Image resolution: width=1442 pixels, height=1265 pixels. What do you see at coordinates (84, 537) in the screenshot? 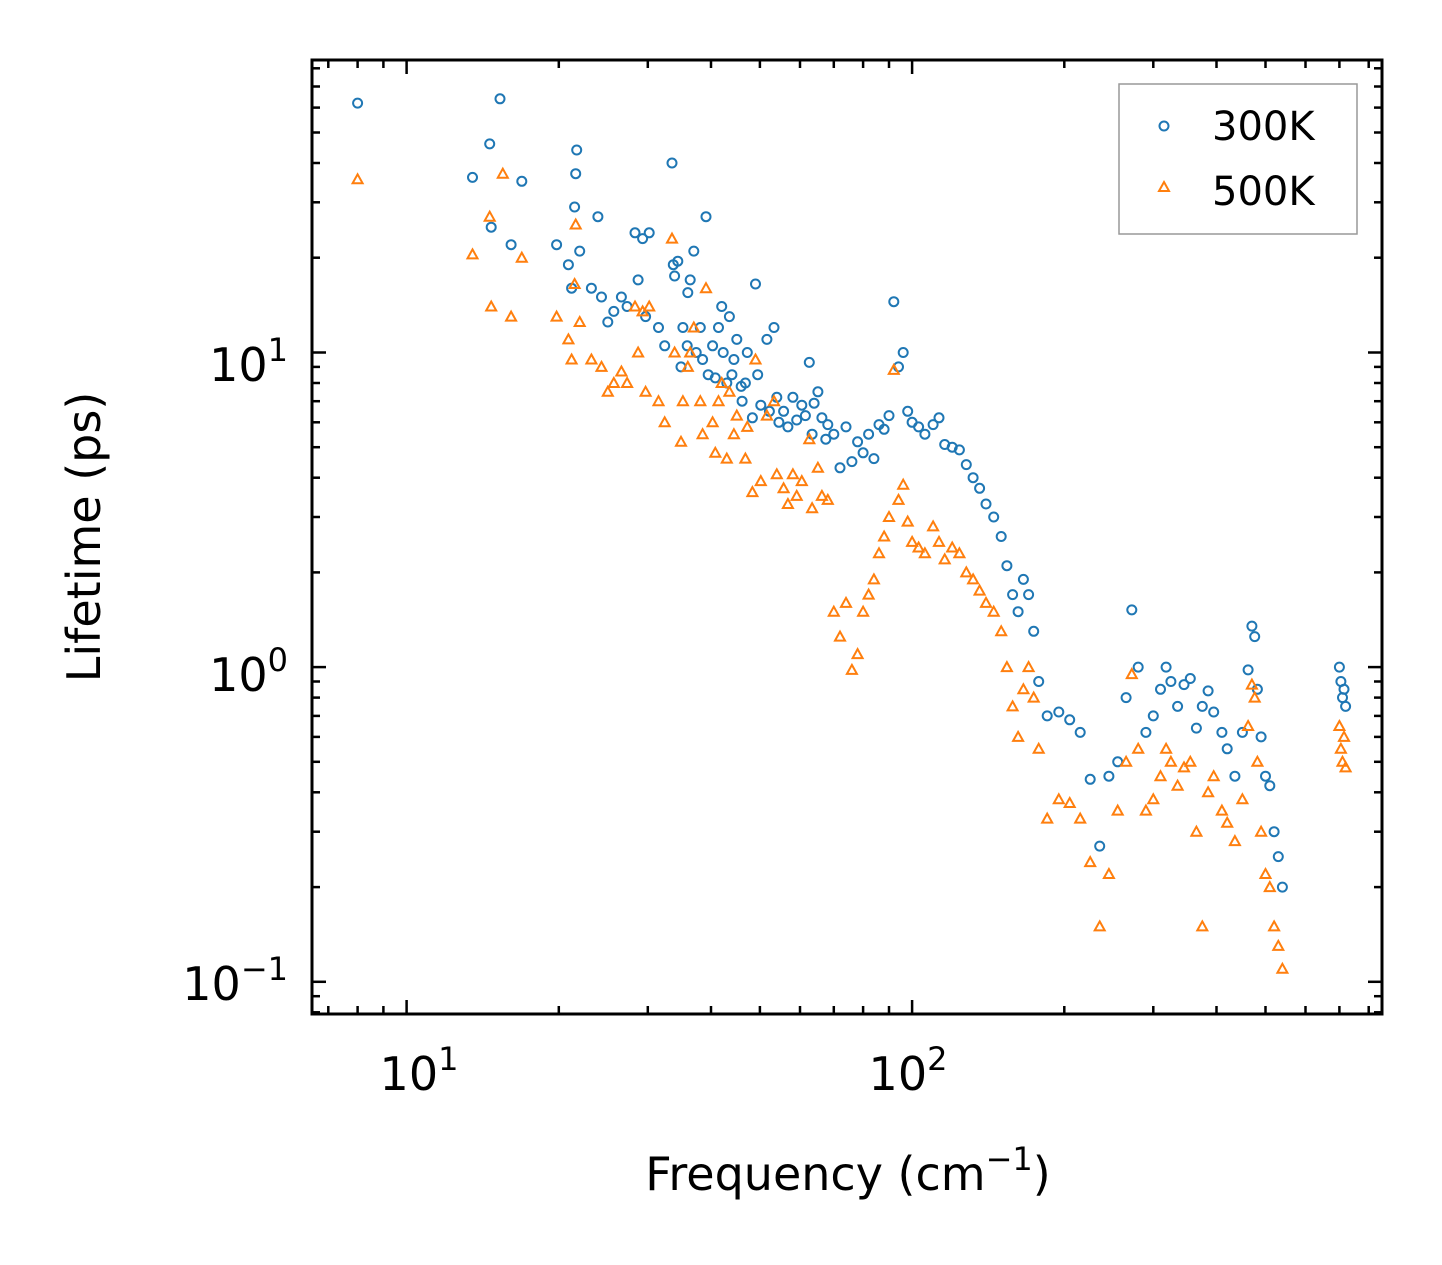
I see `y-axis-label: Lifetime (ps)` at bounding box center [84, 537].